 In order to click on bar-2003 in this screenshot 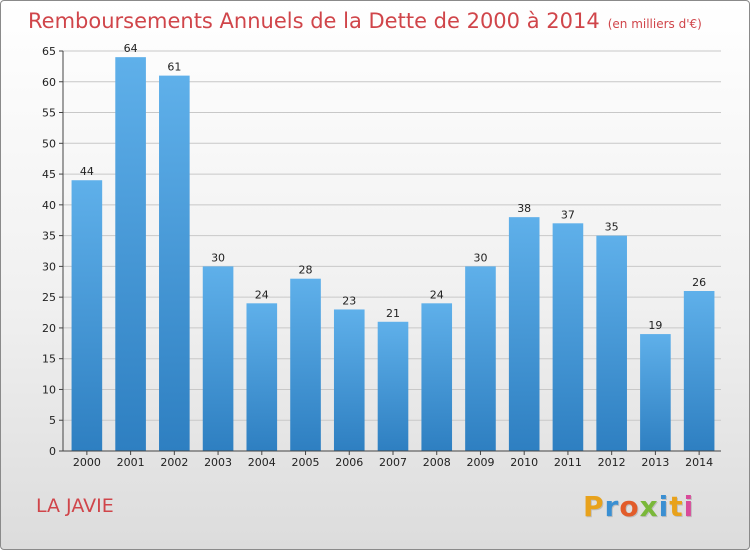, I will do `click(218, 358)`.